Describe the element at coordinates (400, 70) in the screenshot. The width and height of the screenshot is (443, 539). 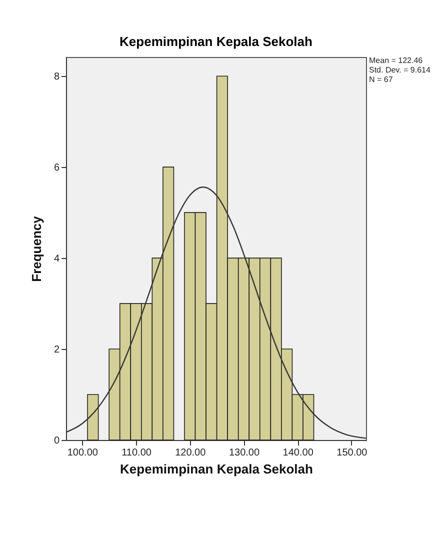
I see `text: Std. Dev. = 9.614` at that location.